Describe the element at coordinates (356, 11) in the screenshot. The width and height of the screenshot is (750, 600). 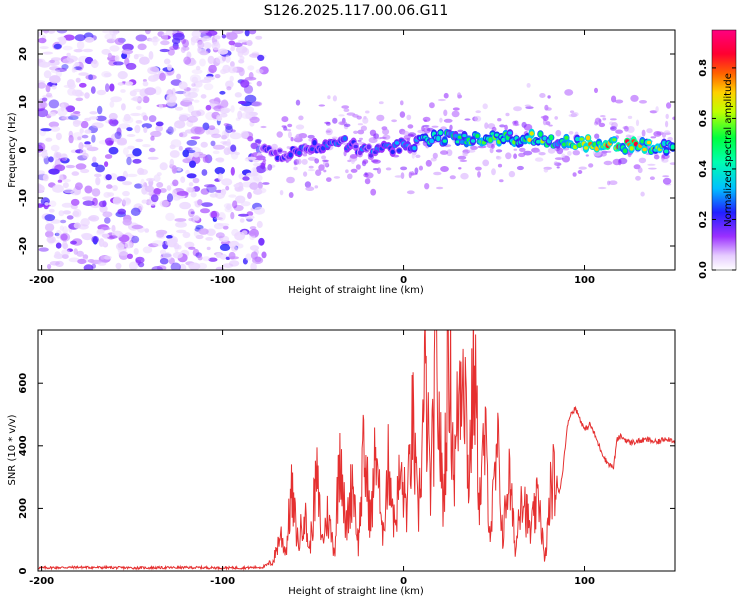
I see `chart-title: S126.2025.117.00.06.G11` at that location.